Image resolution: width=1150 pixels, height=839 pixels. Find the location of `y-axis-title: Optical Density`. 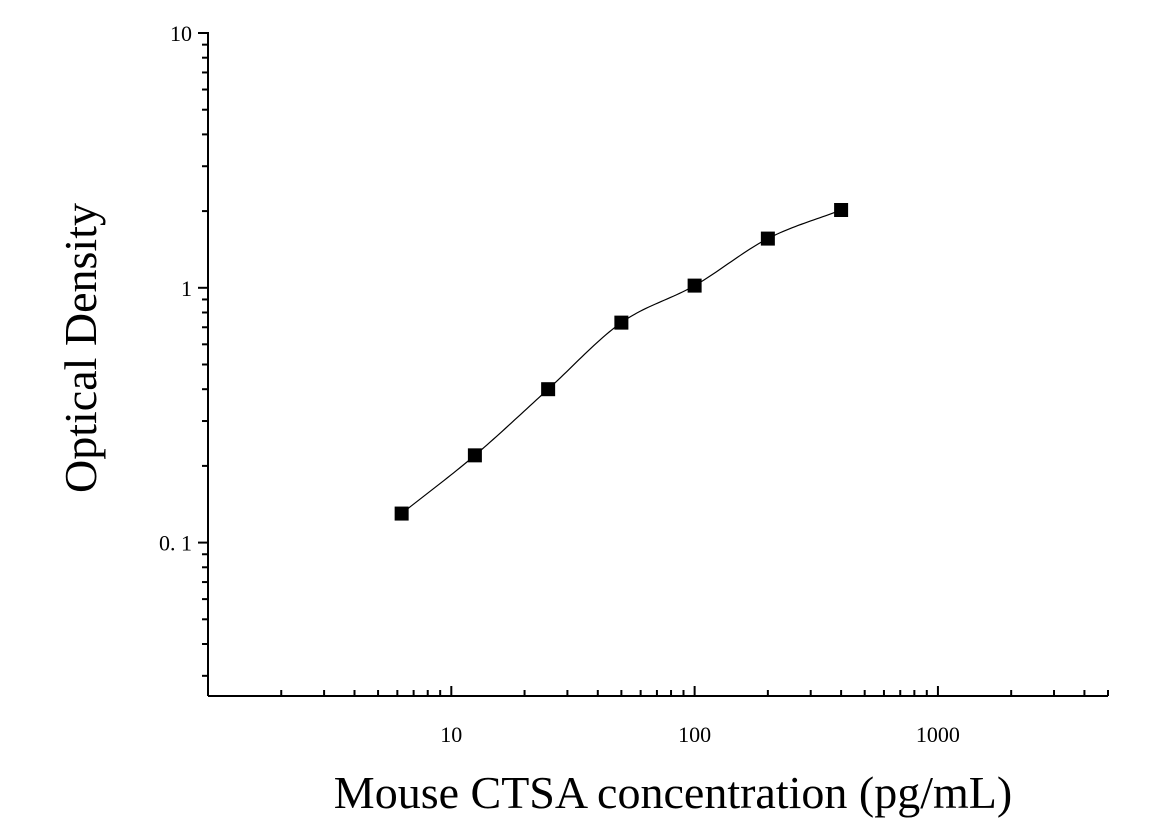

y-axis-title: Optical Density is located at coordinates (80, 348).